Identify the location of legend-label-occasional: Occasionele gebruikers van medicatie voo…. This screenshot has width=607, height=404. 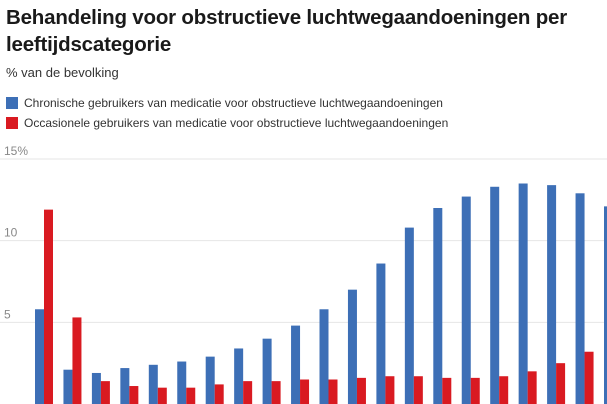
(236, 123).